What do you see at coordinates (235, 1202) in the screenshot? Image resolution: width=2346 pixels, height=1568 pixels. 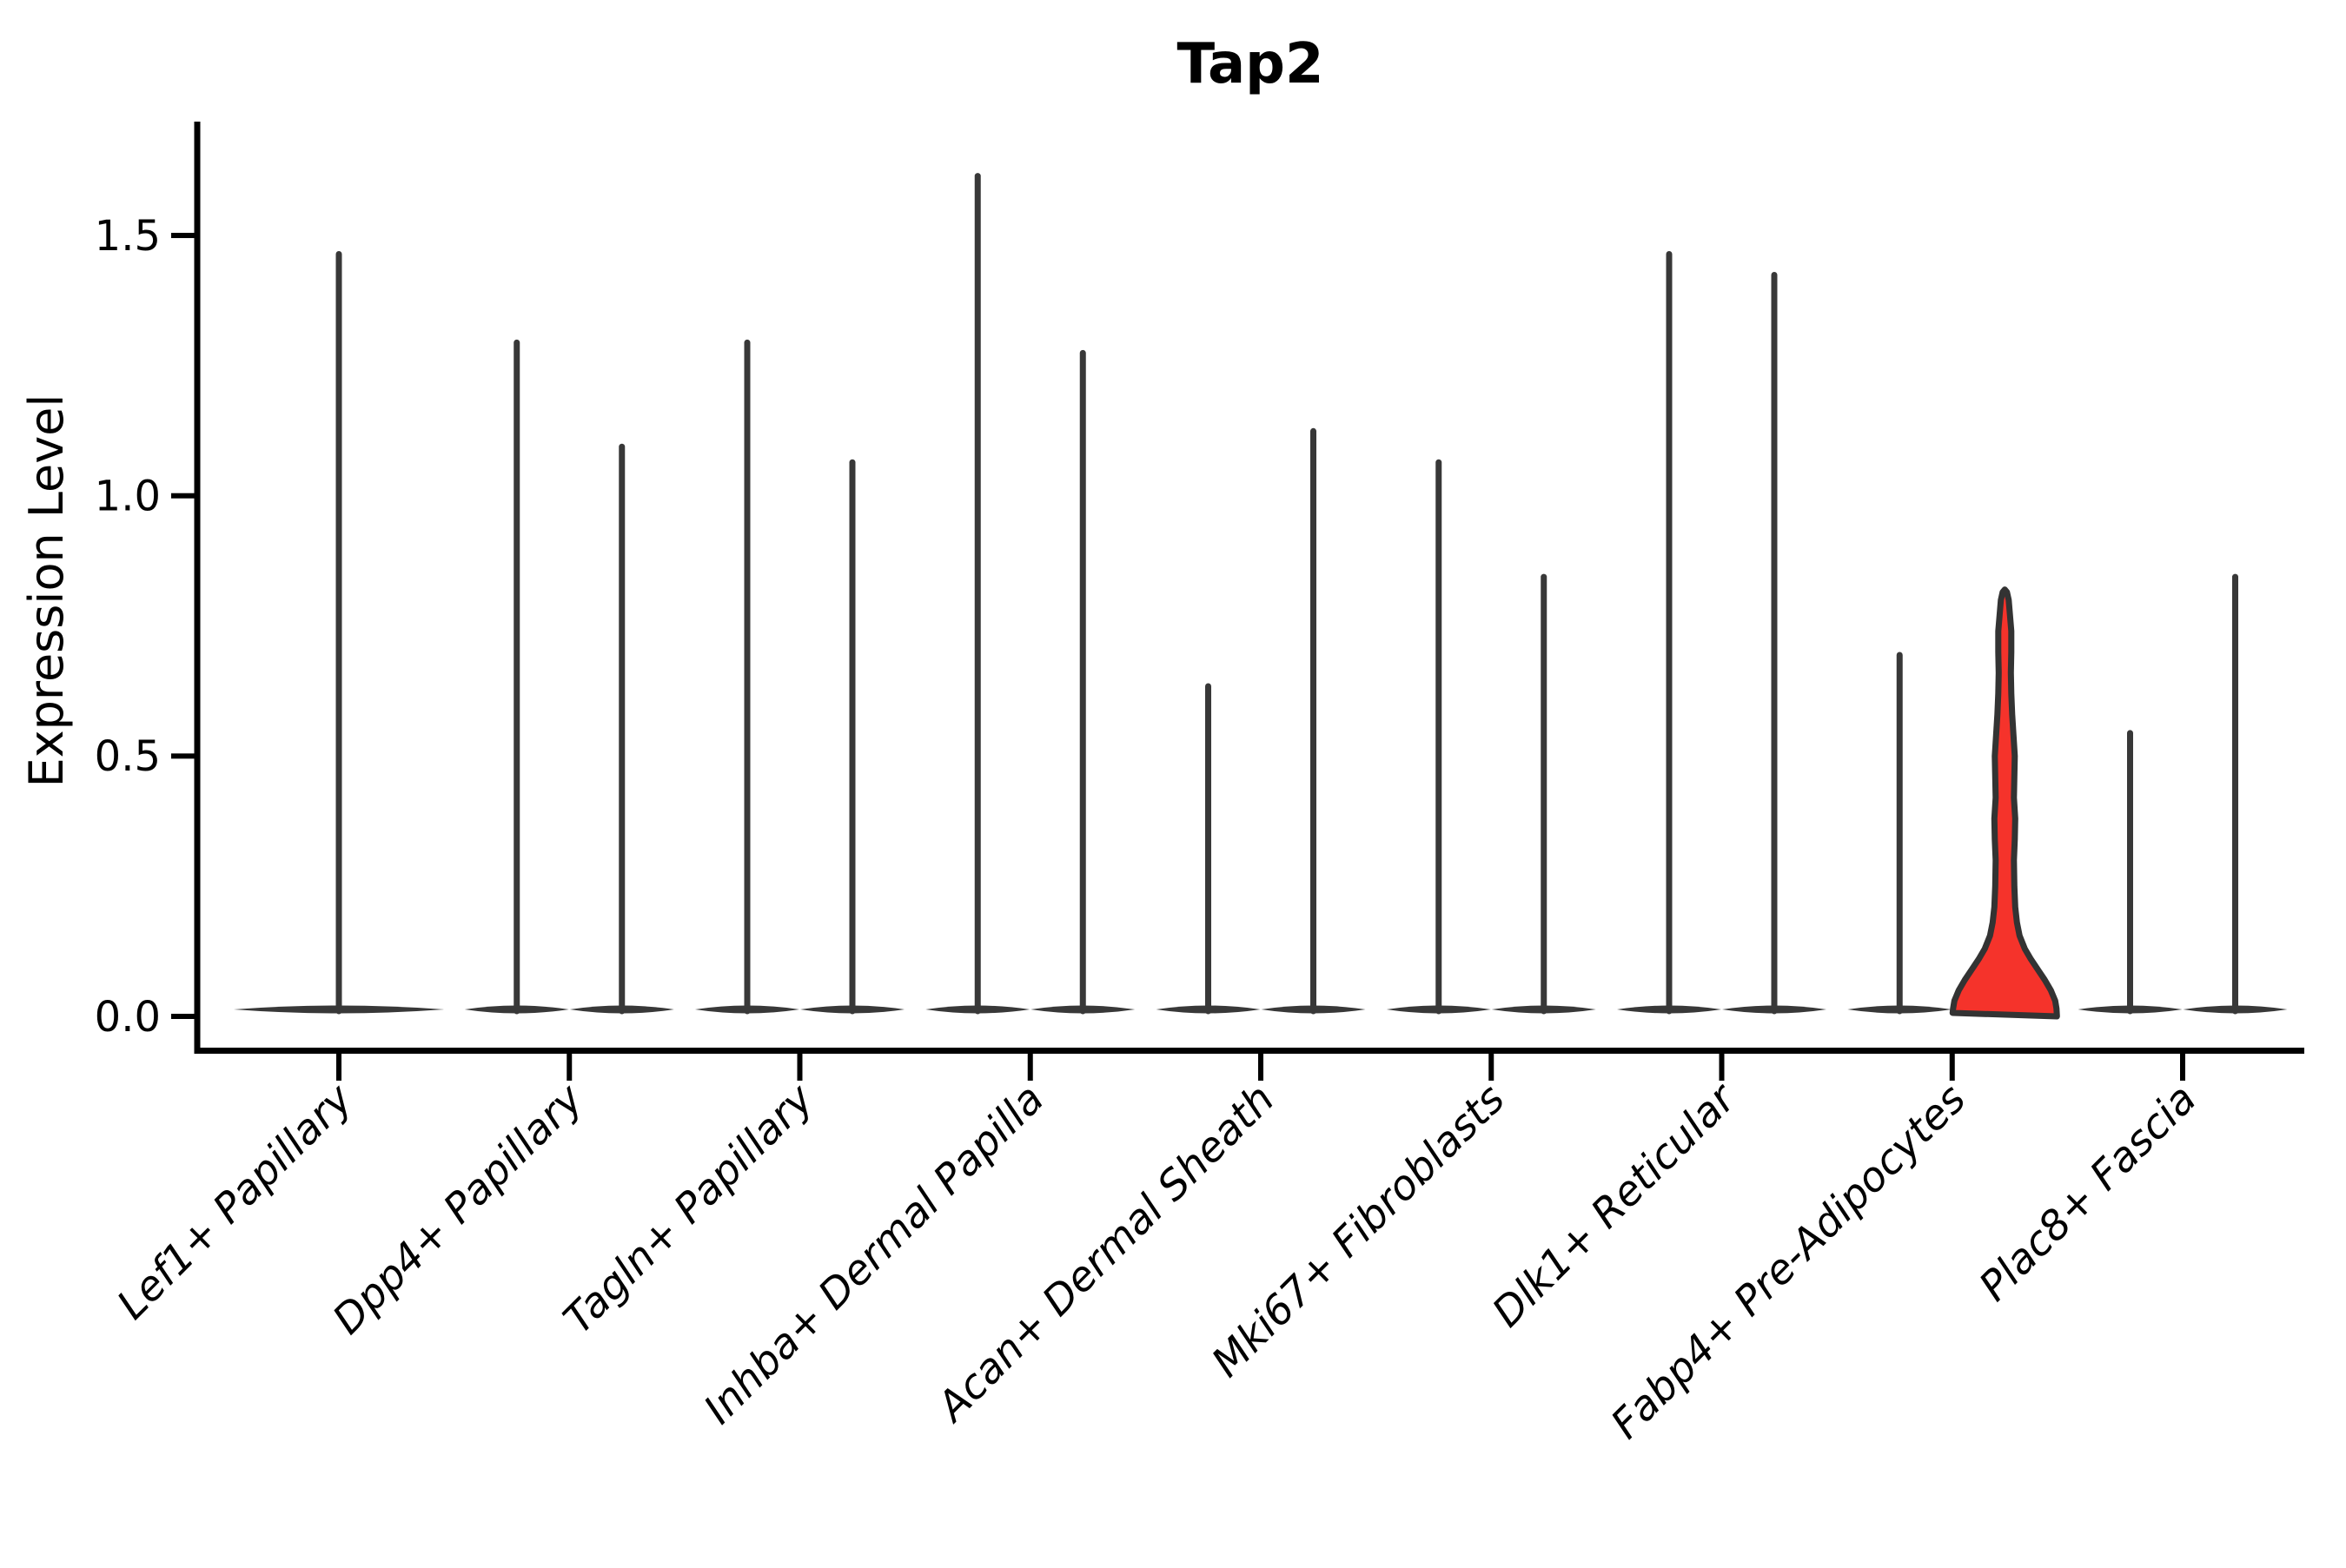 I see `x-tick-label: Lef1+ Papillary` at bounding box center [235, 1202].